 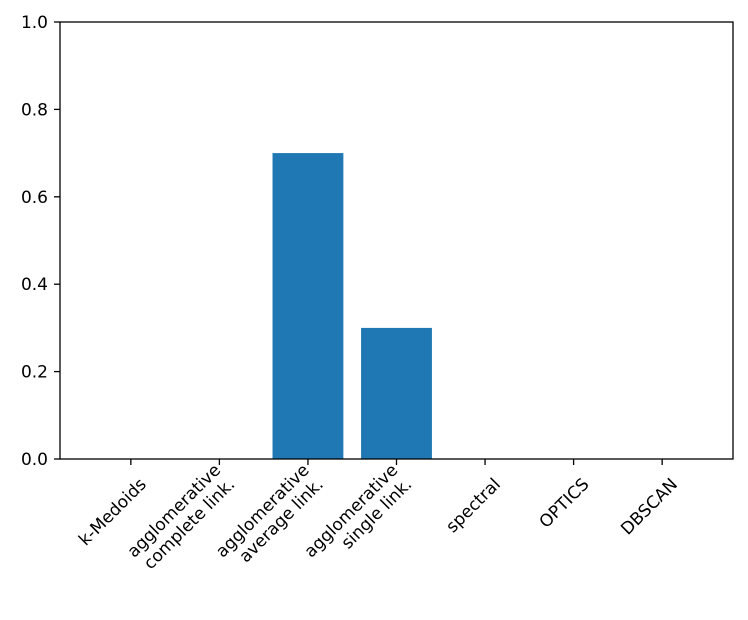 What do you see at coordinates (34, 460) in the screenshot?
I see `y-tick-label: 0.0` at bounding box center [34, 460].